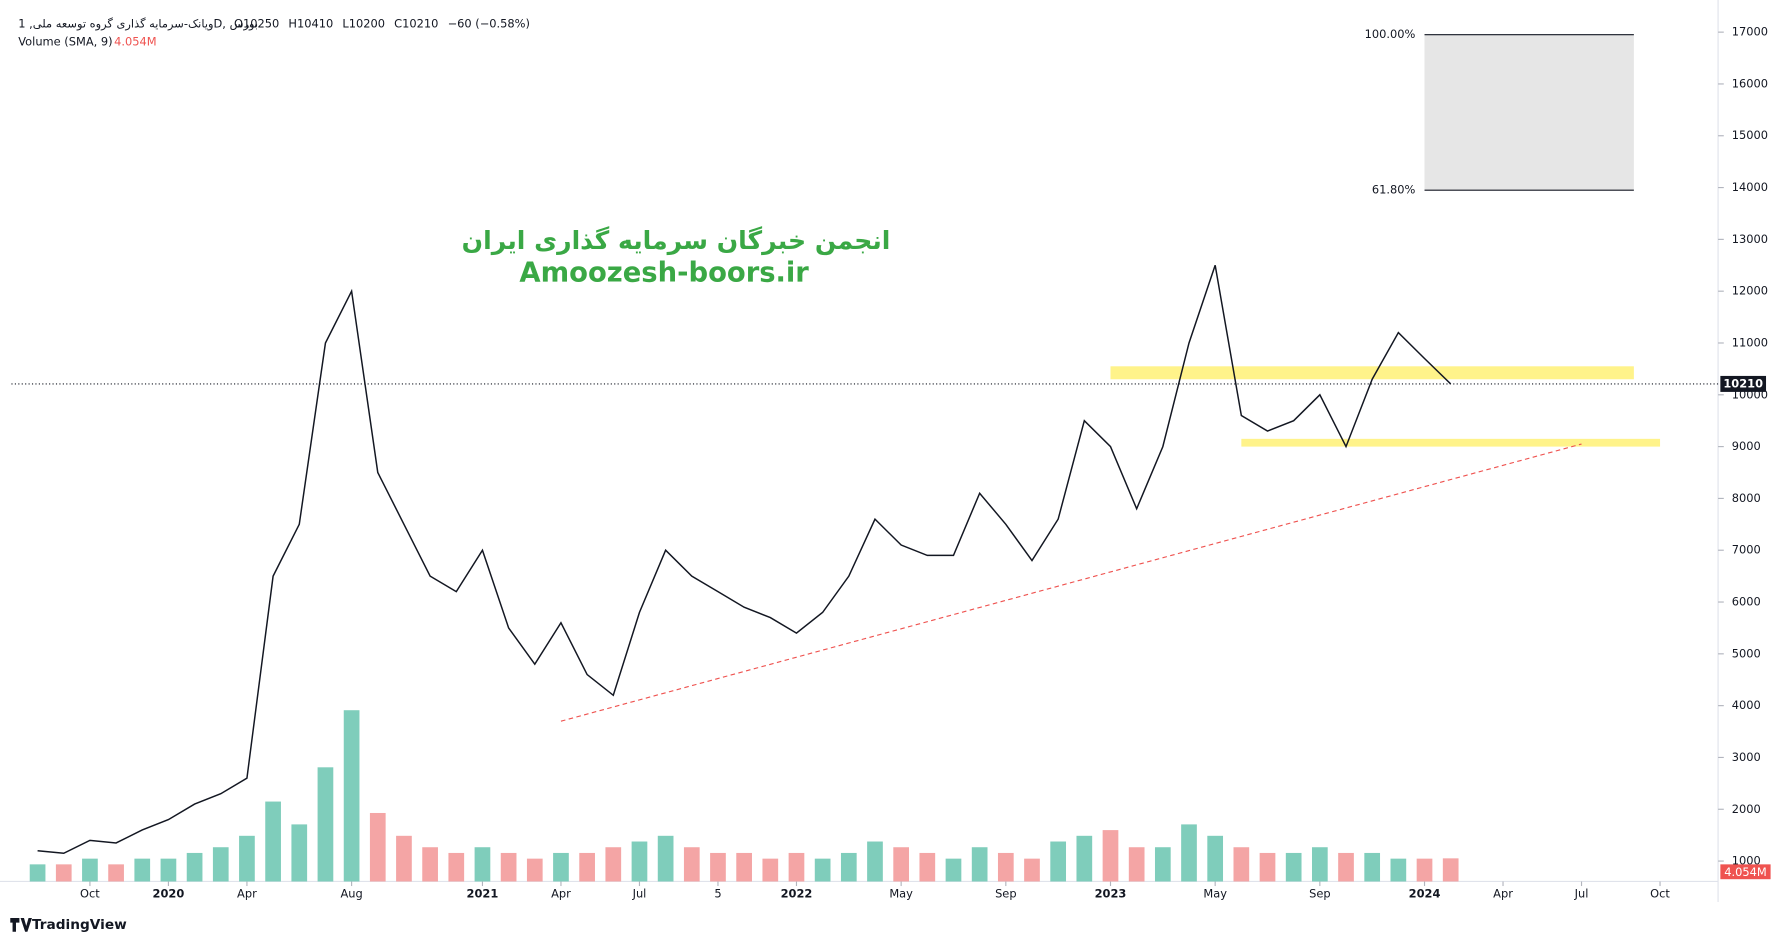  I want to click on ohlc-value: C10210, so click(416, 23).